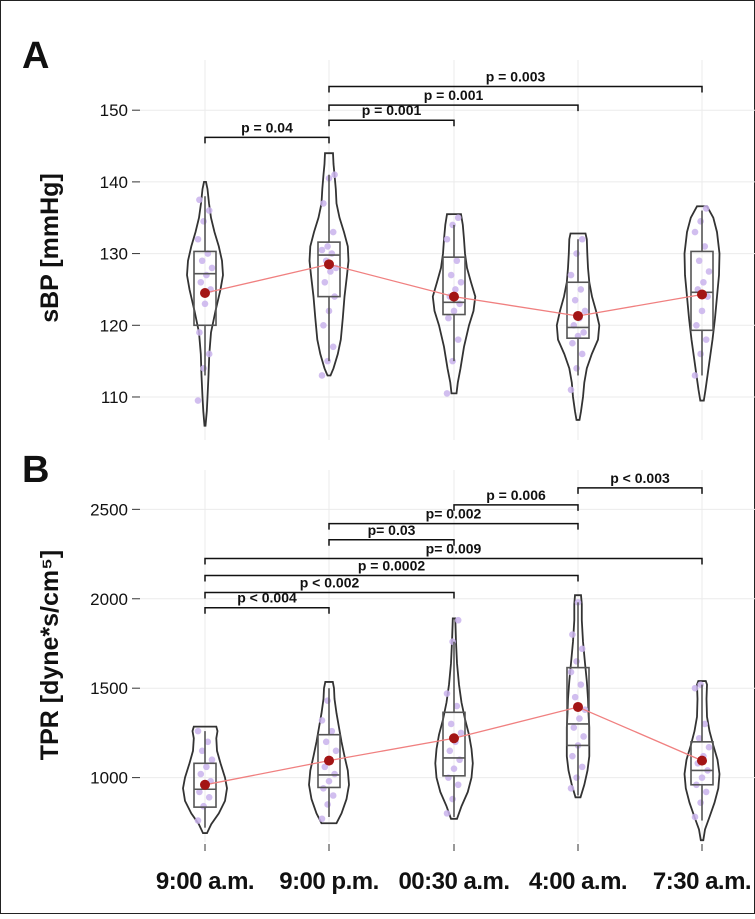 This screenshot has height=919, width=755. I want to click on panel-b-ytick-label: 1500, so click(109, 688).